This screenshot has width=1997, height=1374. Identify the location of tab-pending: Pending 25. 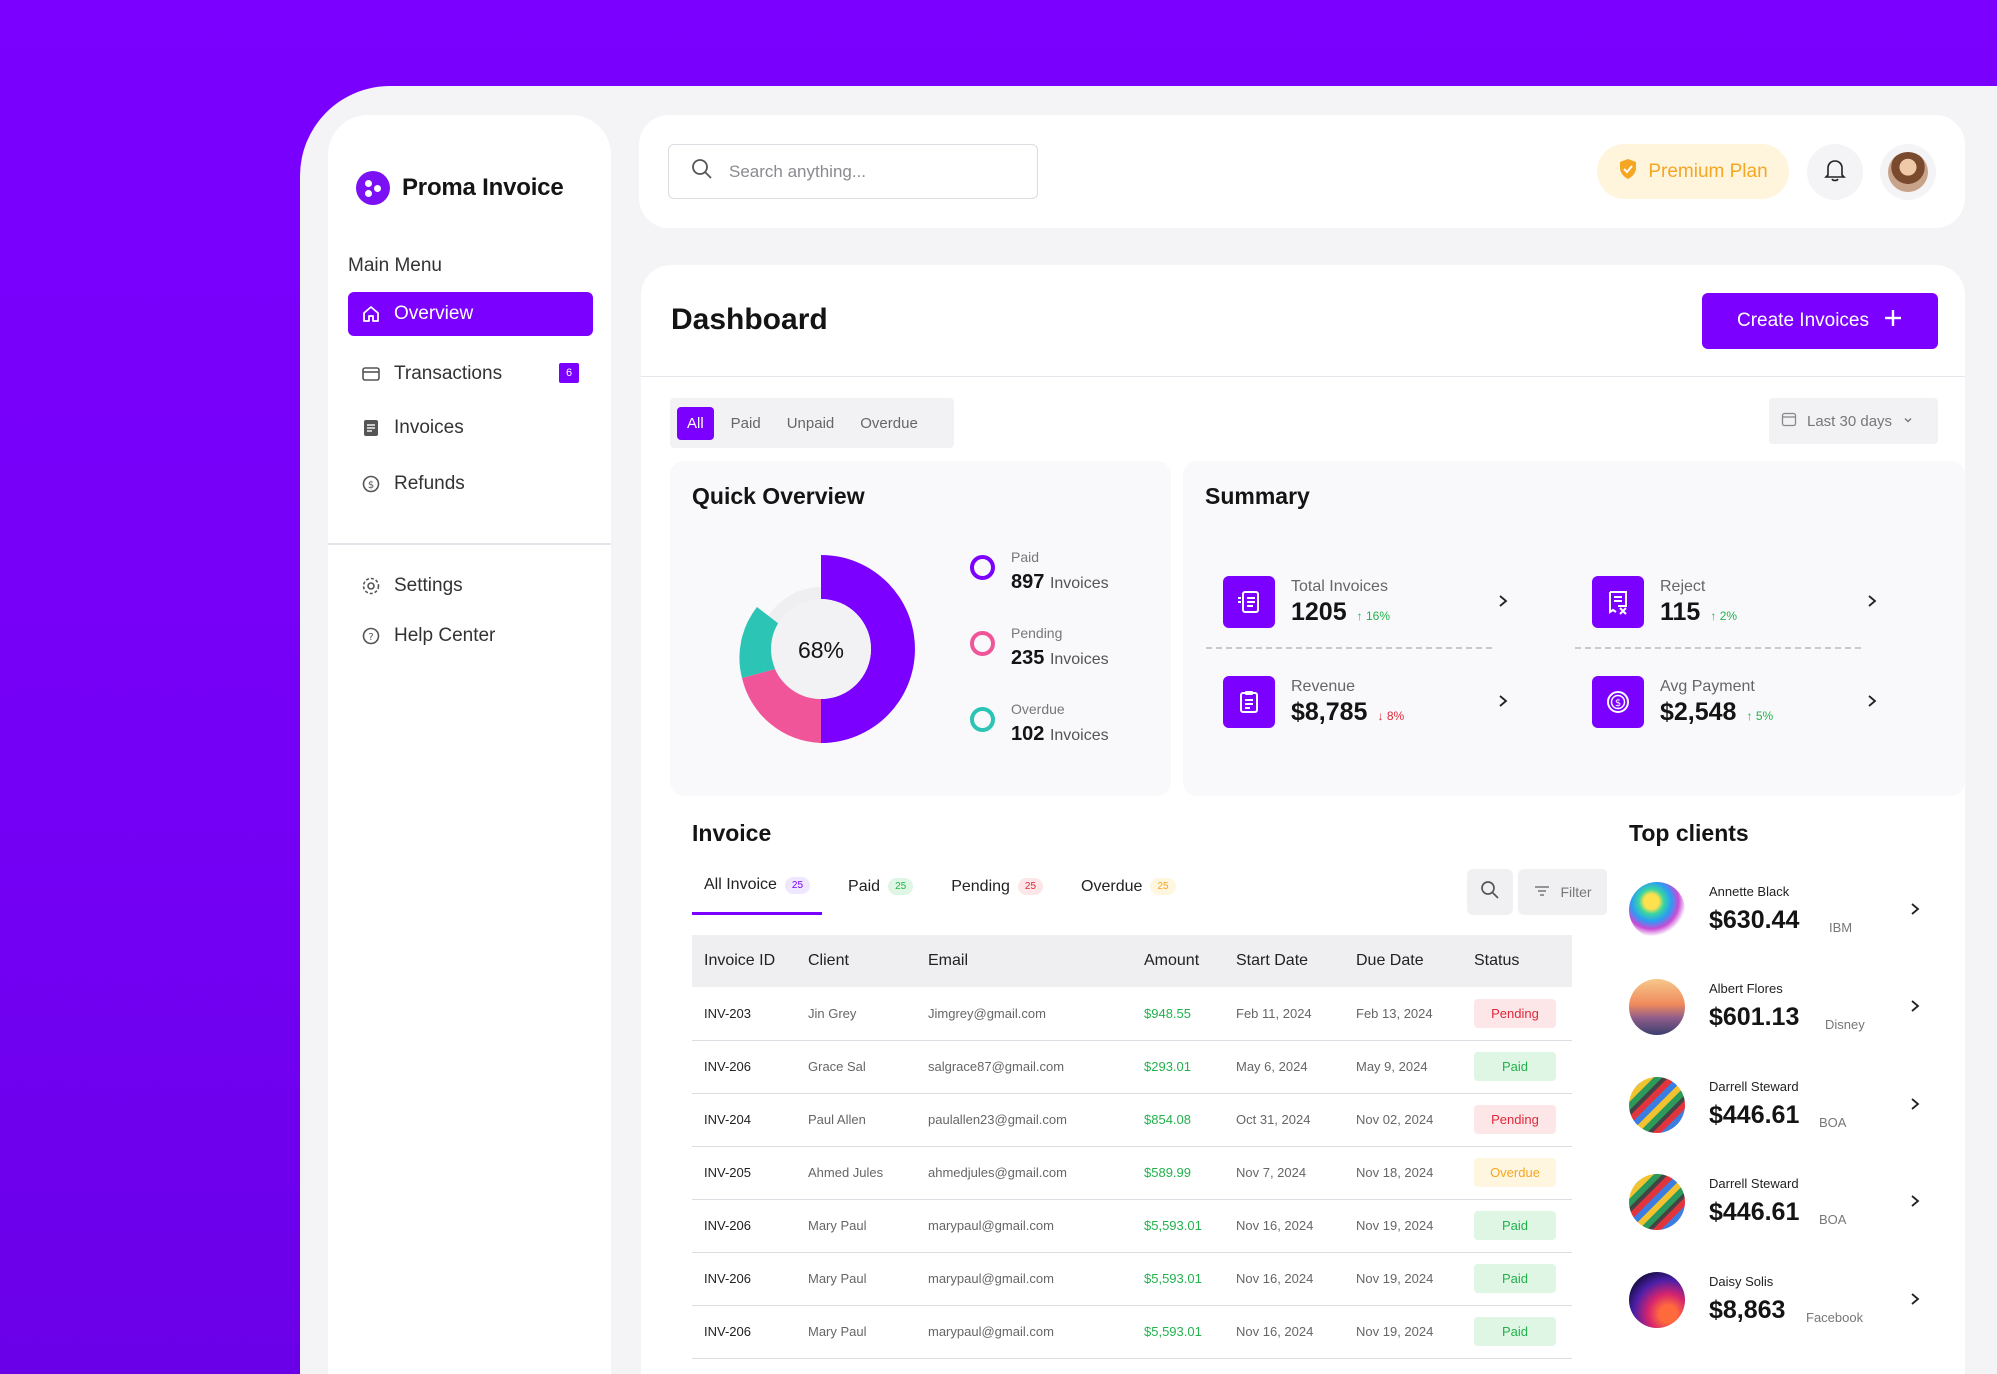
(997, 895).